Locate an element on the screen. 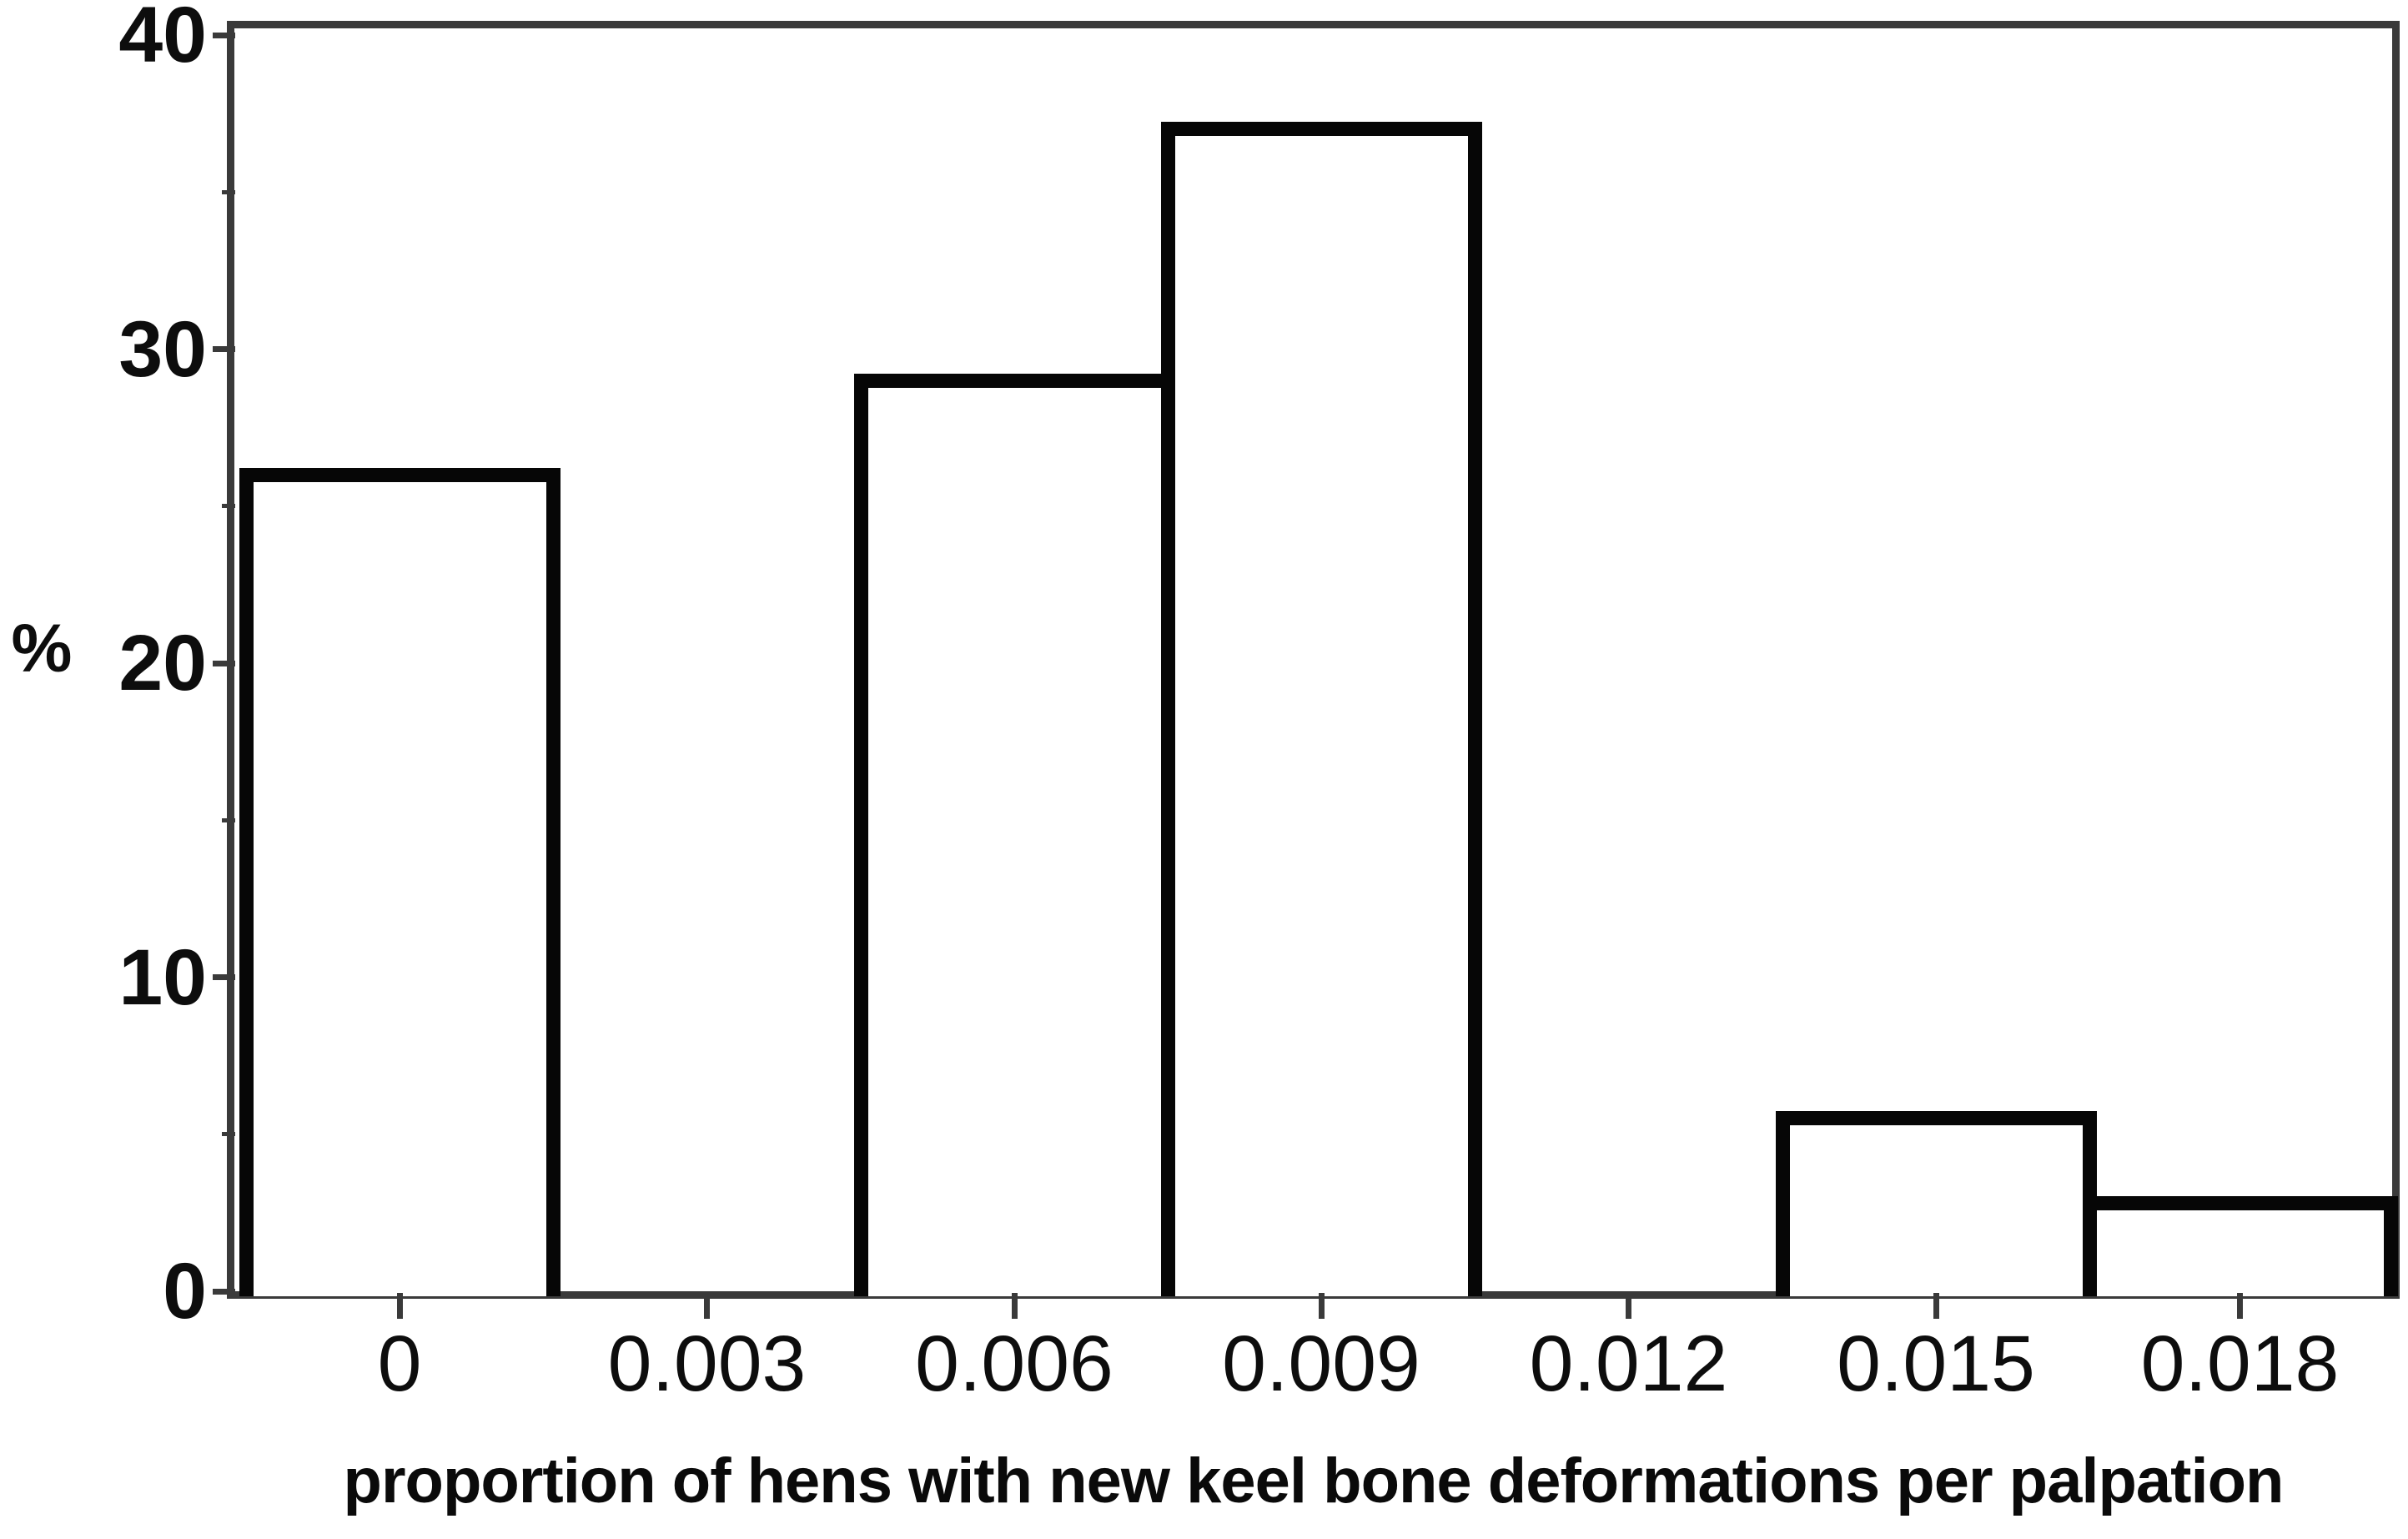  x-tick-label: 0.012 is located at coordinates (1628, 1364).